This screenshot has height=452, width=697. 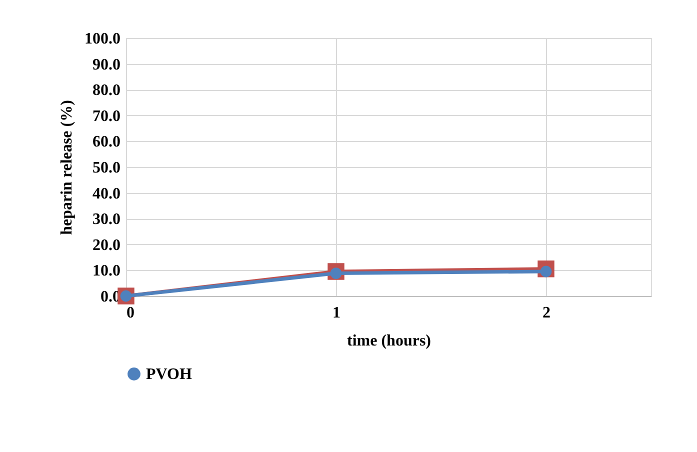 What do you see at coordinates (106, 168) in the screenshot?
I see `y-tick-label: 50.0` at bounding box center [106, 168].